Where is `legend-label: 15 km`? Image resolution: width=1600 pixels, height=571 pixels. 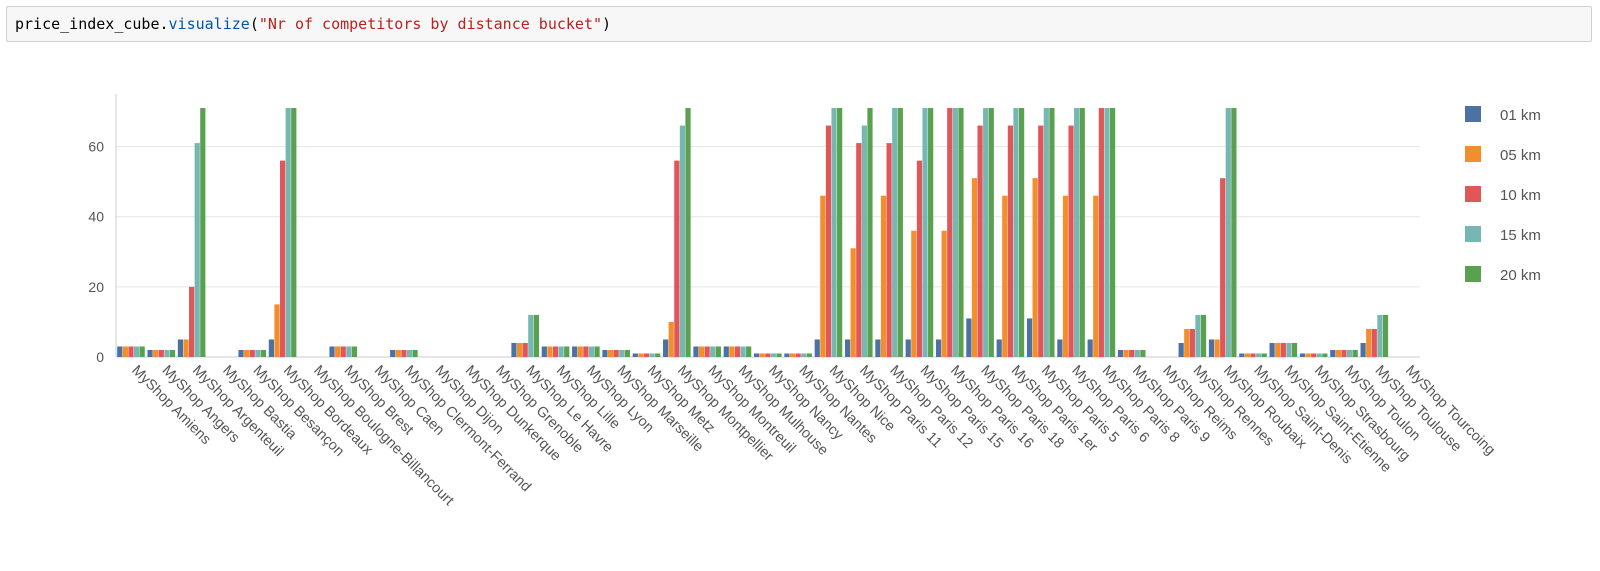
legend-label: 15 km is located at coordinates (1520, 235).